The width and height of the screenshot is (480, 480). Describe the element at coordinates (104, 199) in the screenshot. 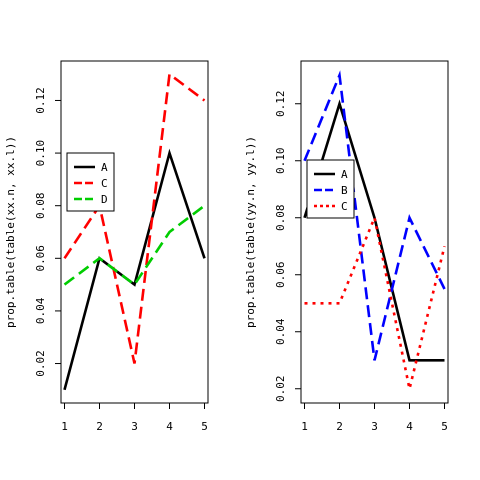

I see `legend-label-d: D` at that location.